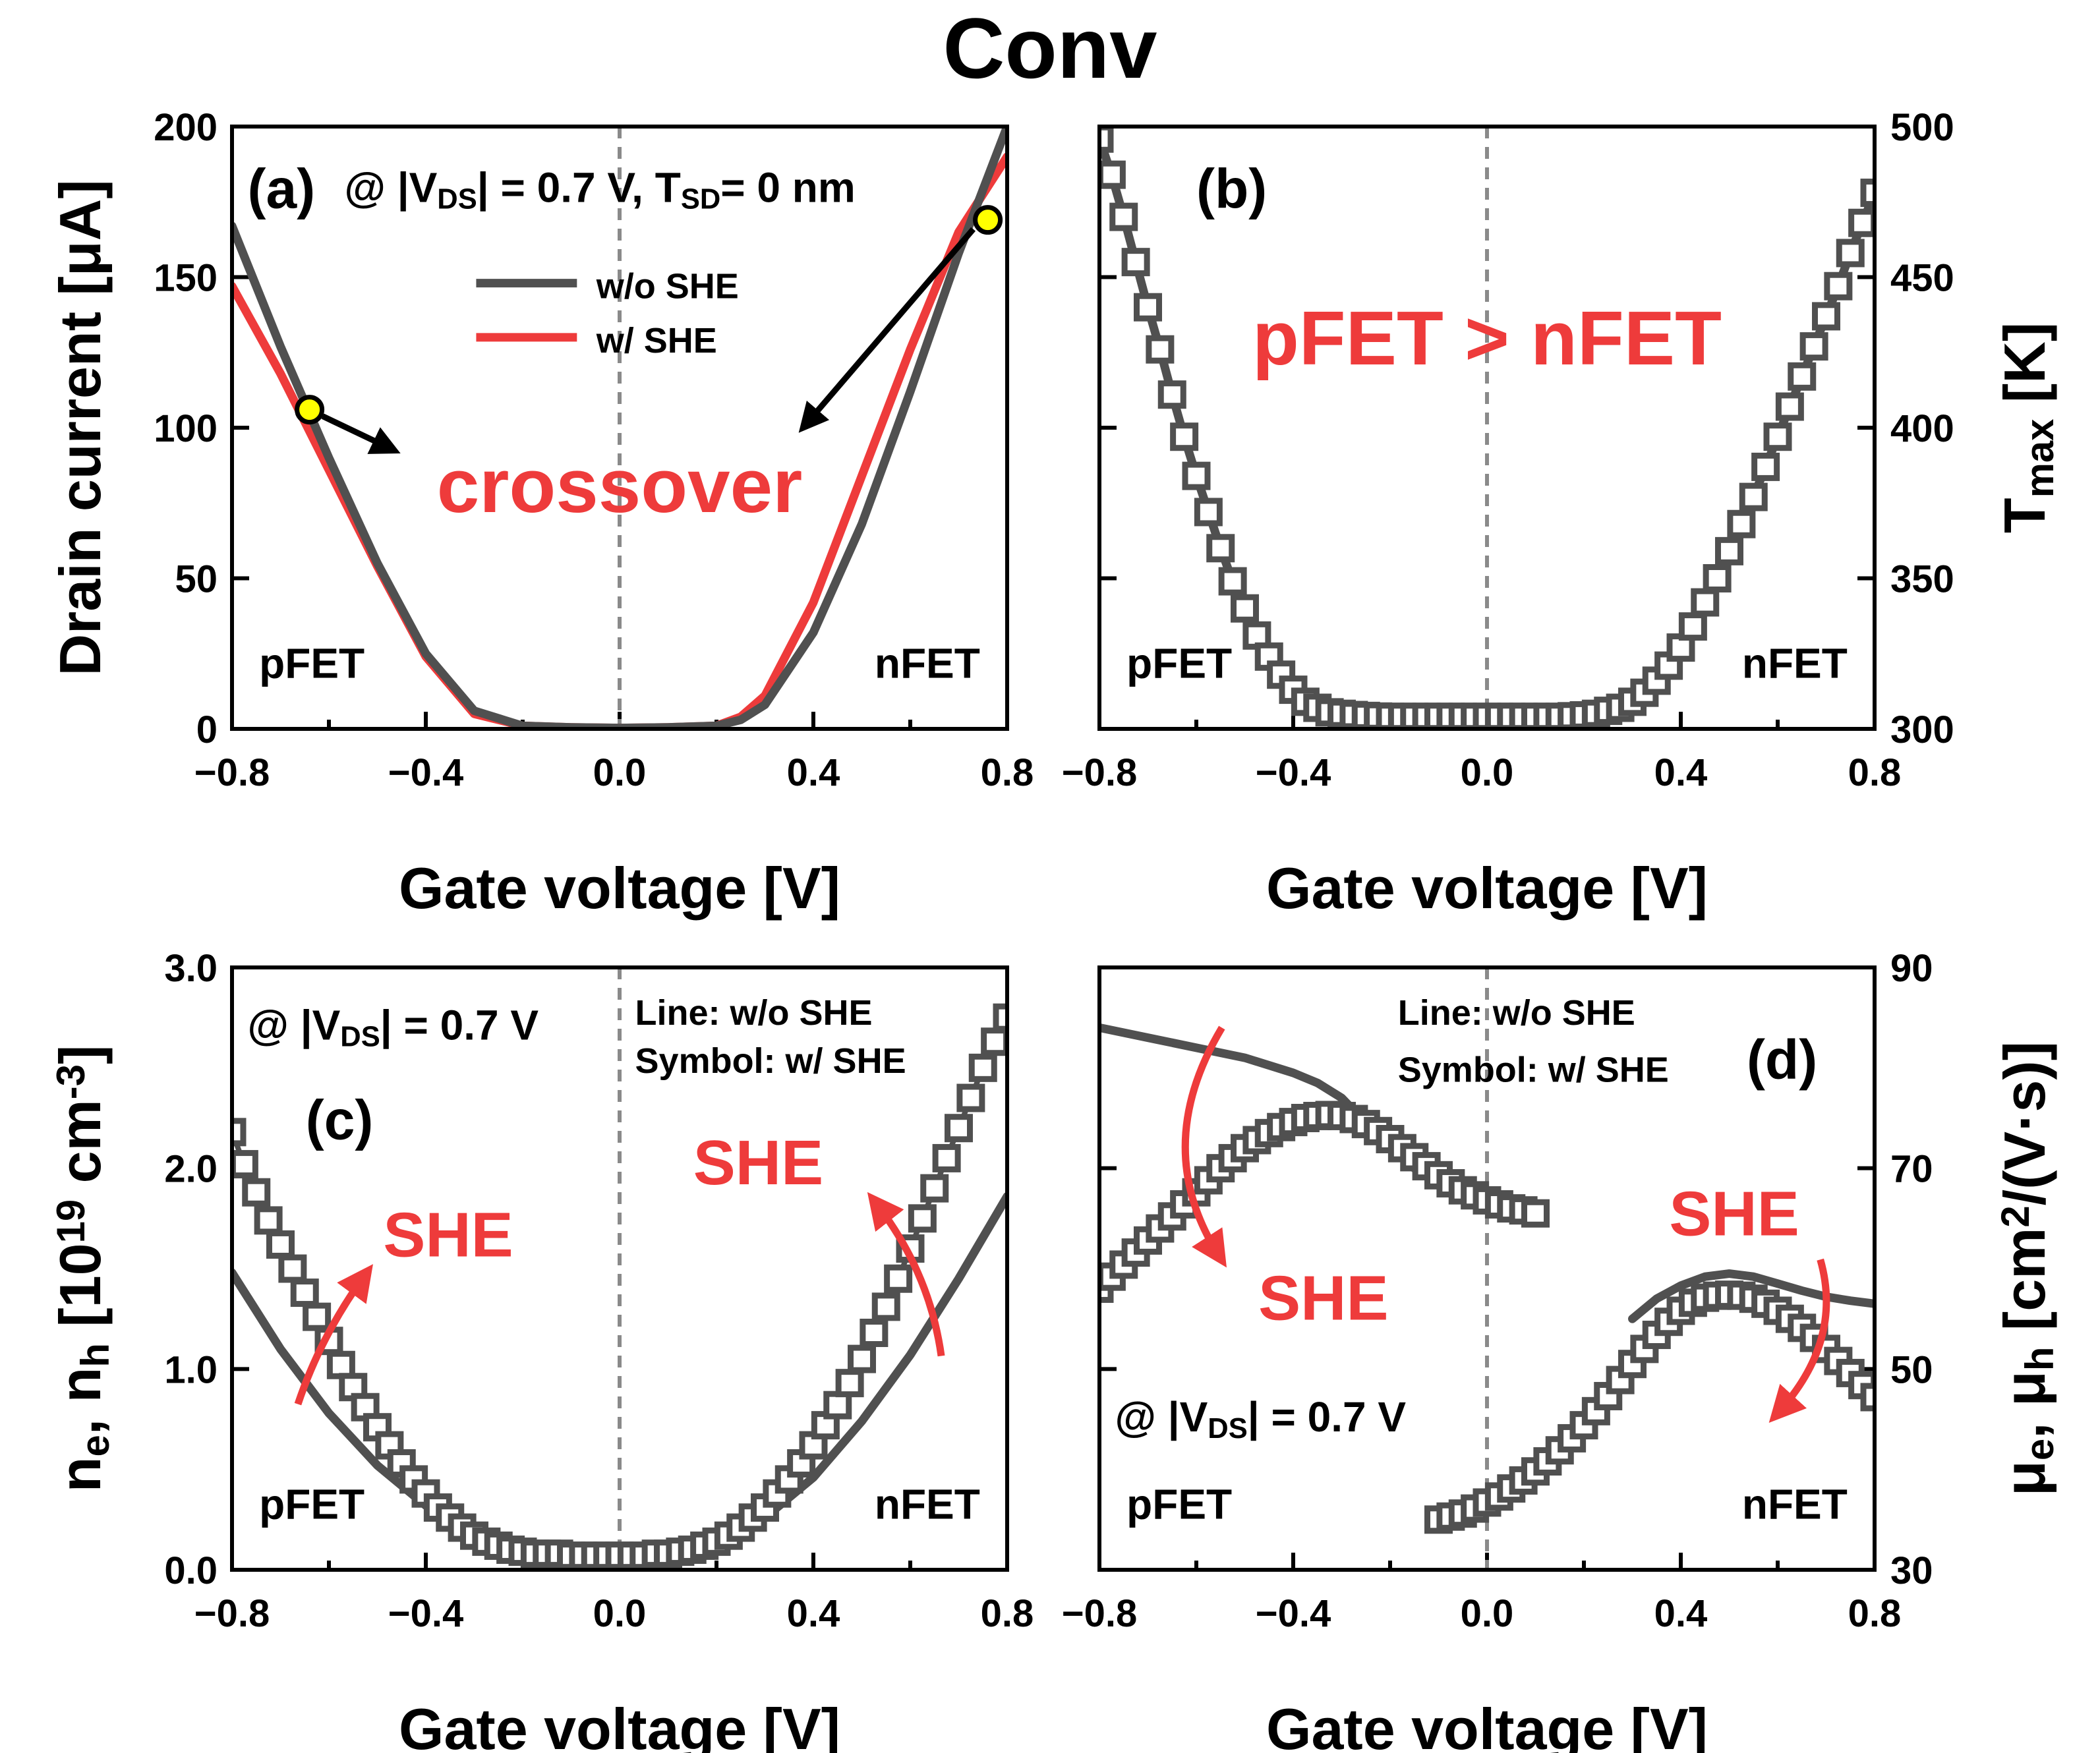 This screenshot has width=2100, height=1753. Describe the element at coordinates (1911, 1169) in the screenshot. I see `y-tick-label: 70` at that location.